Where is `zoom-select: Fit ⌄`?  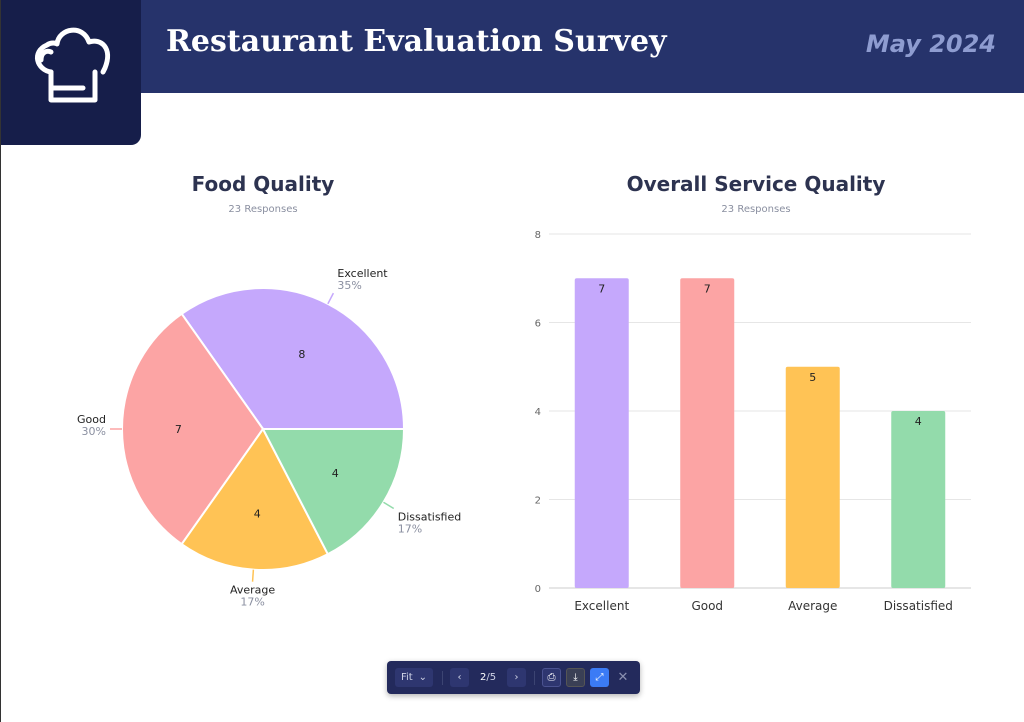
zoom-select: Fit ⌄ is located at coordinates (414, 677).